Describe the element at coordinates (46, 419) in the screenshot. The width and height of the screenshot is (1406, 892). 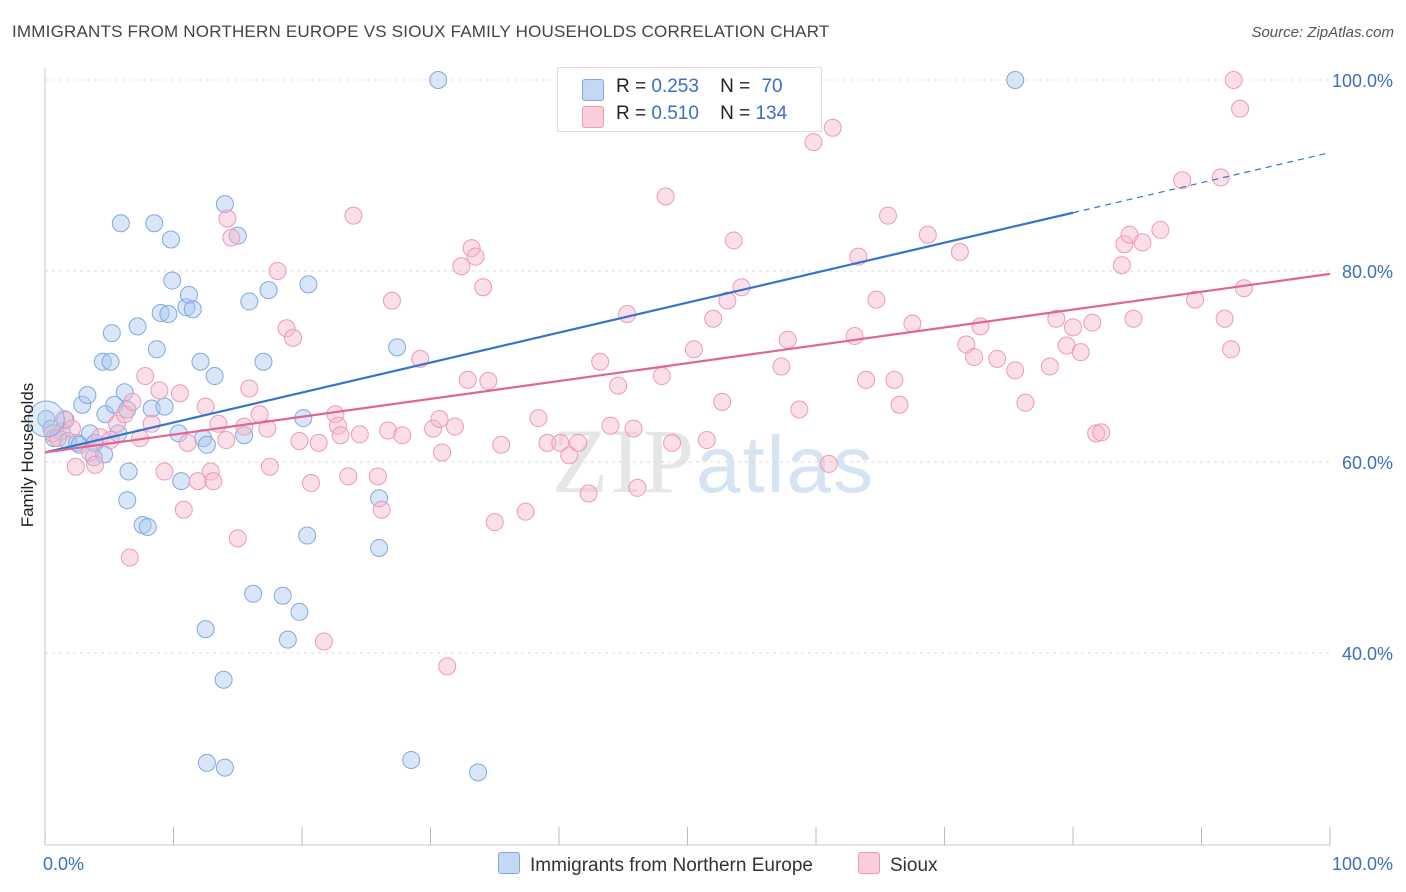
I see `point-northern-europe-large` at that location.